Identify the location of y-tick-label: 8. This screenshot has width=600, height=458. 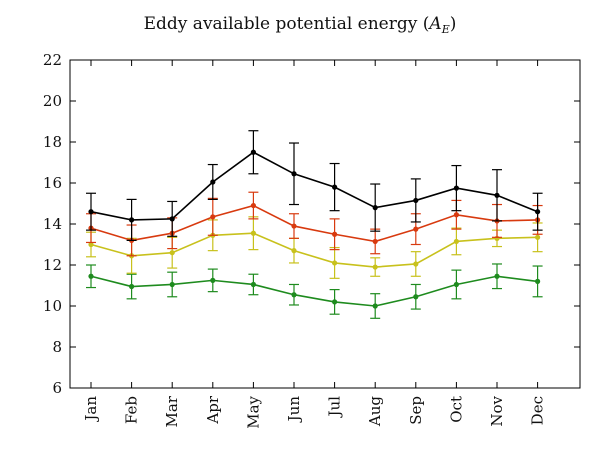
(57, 347).